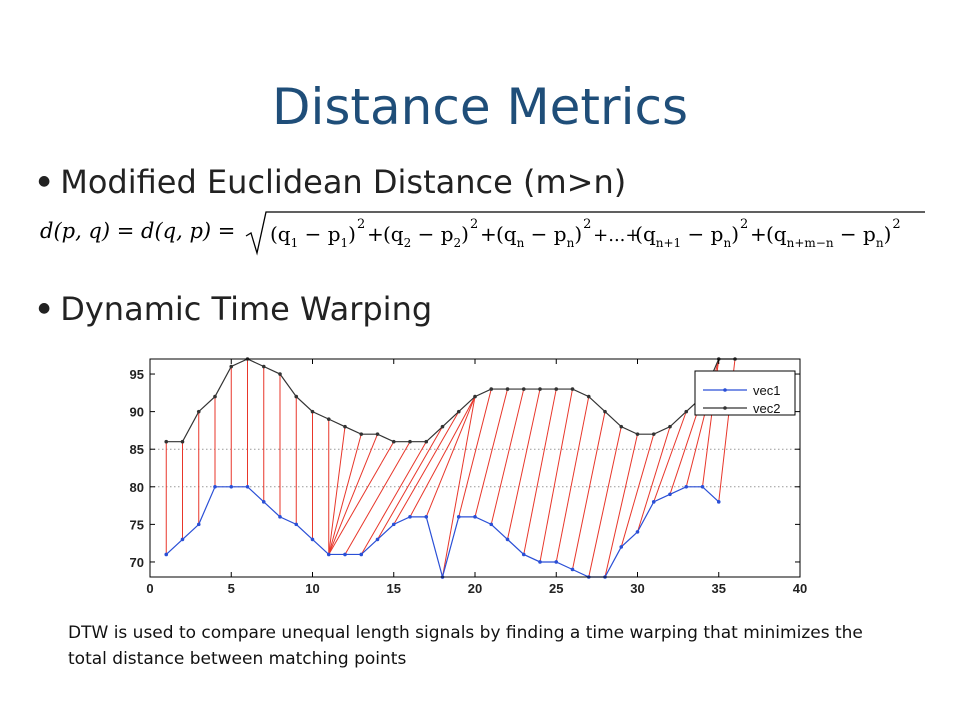  I want to click on formula-term: (qn+1 − pn), so click(687, 236).